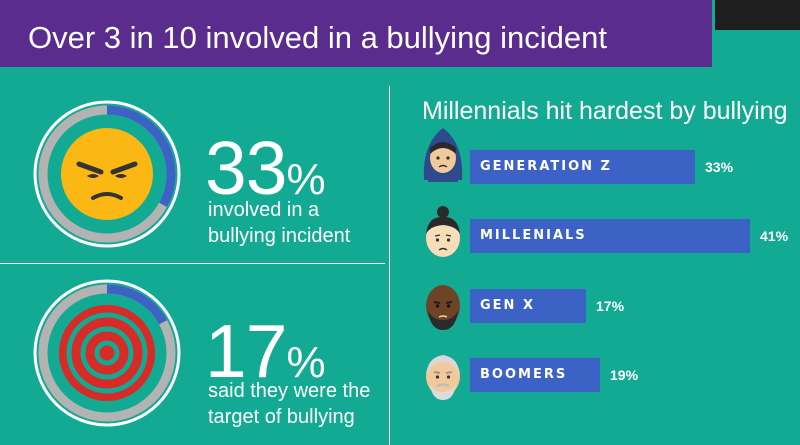 Image resolution: width=800 pixels, height=445 pixels. Describe the element at coordinates (443, 307) in the screenshot. I see `gen-x-avatar-icon` at that location.